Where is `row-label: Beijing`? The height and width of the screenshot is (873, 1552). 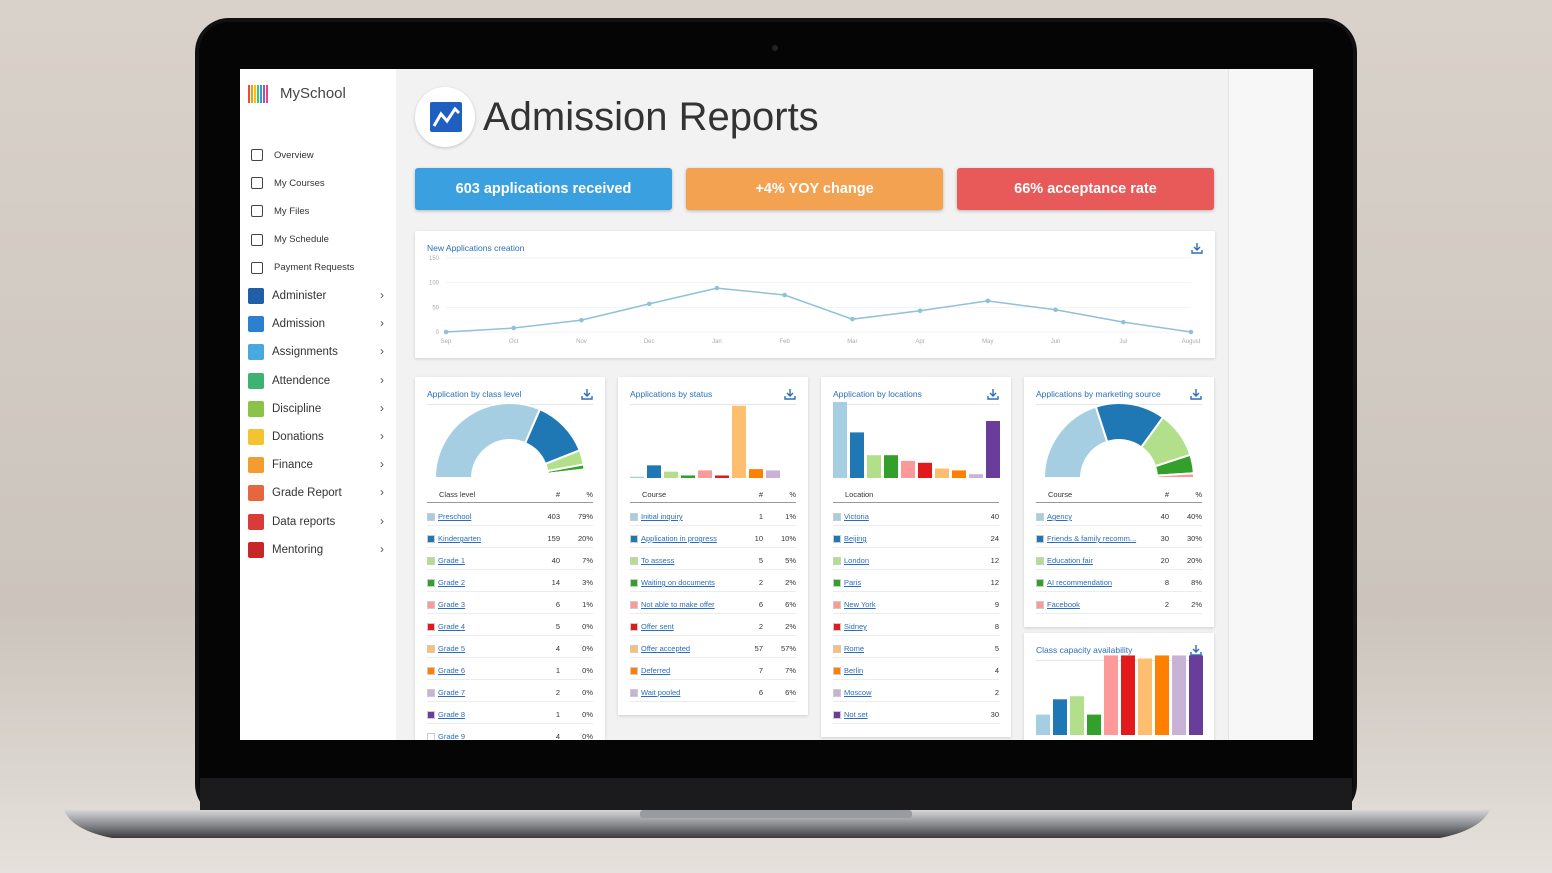 row-label: Beijing is located at coordinates (855, 538).